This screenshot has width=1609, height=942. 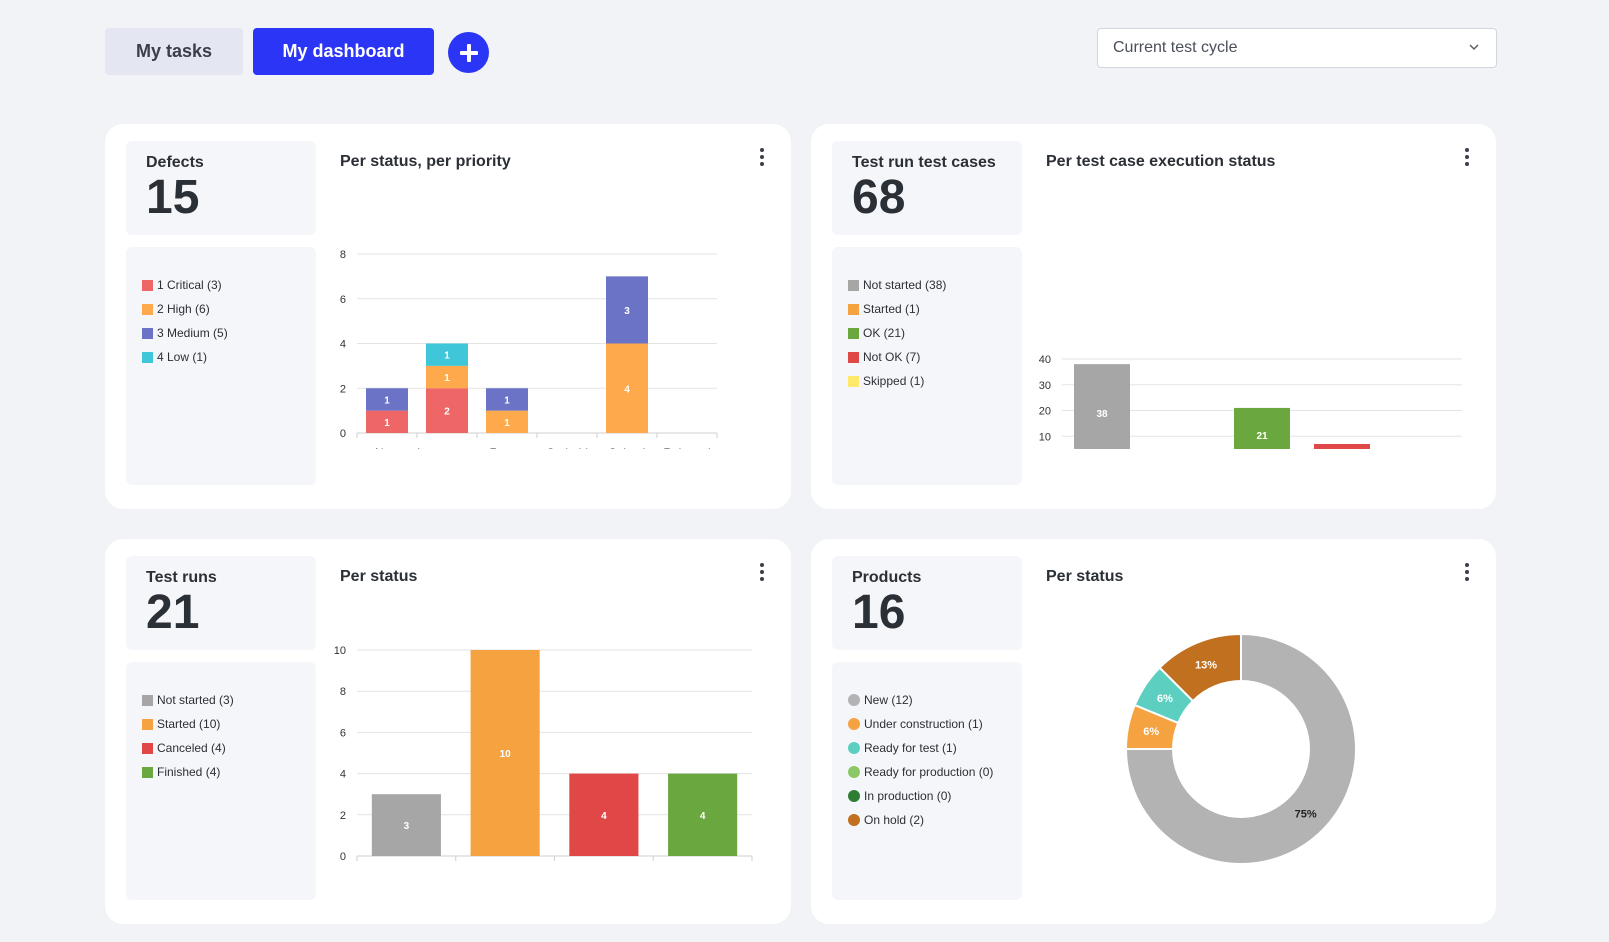 I want to click on legend-label: Started (10), so click(x=189, y=724).